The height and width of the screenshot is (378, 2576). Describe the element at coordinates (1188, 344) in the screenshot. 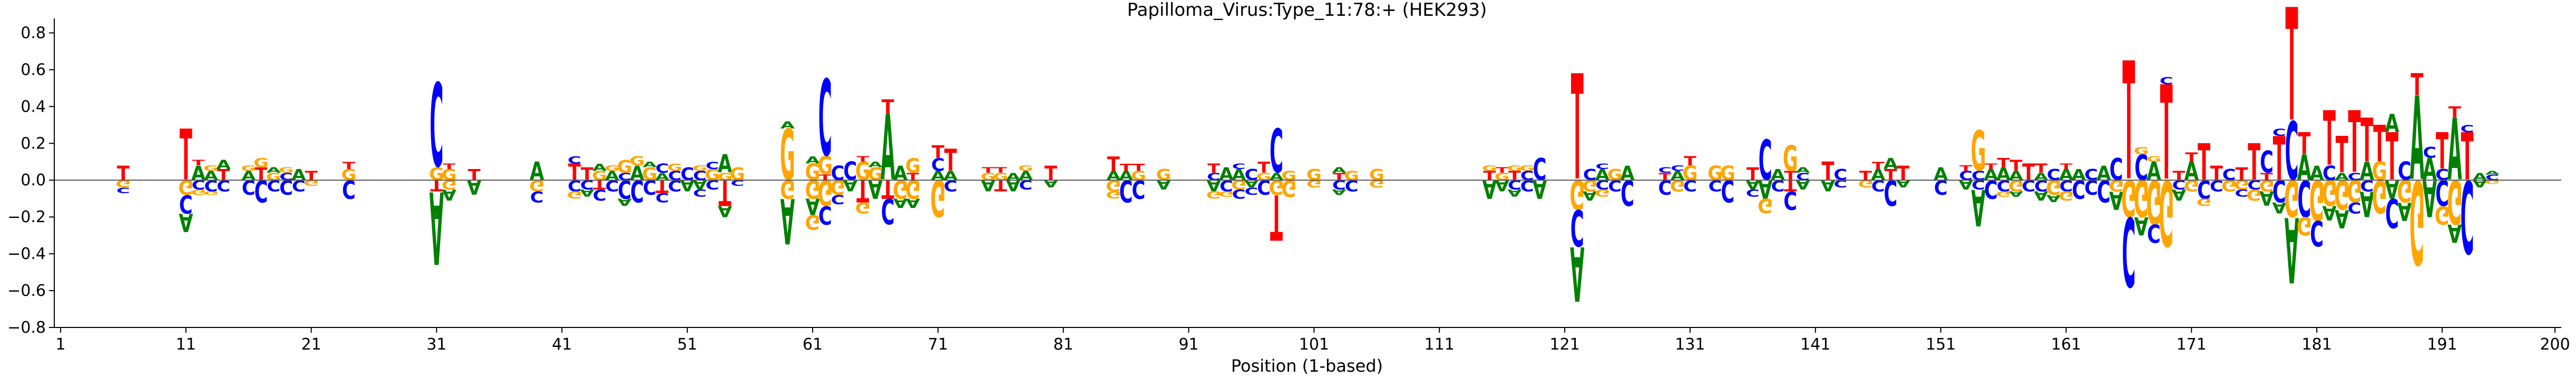

I see `x-tick-label: 91` at that location.